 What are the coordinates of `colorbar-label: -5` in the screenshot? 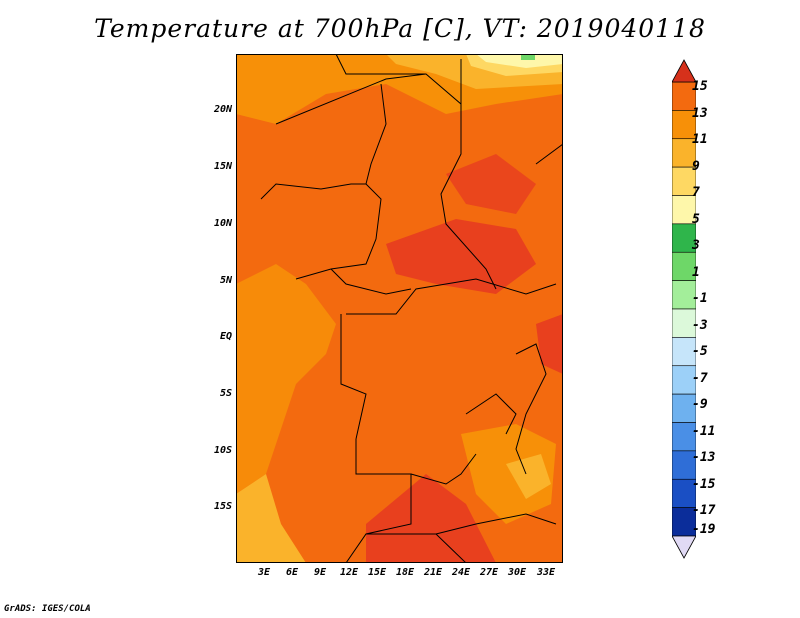 It's located at (700, 351).